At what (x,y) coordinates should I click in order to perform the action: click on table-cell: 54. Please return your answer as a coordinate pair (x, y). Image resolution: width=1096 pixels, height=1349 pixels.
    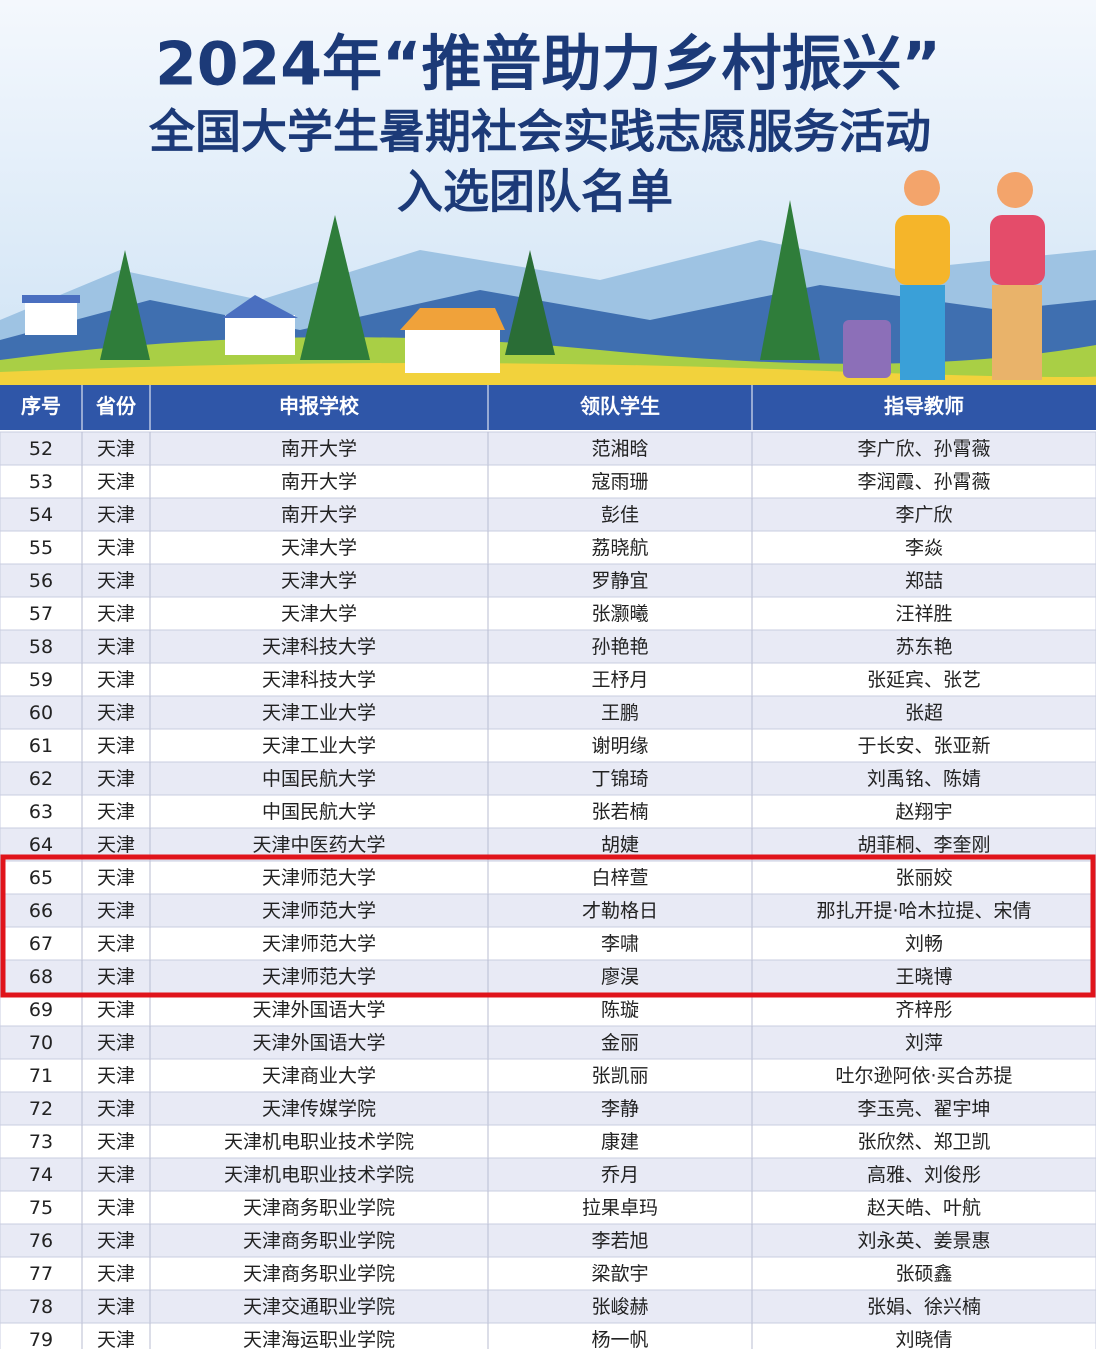
    Looking at the image, I should click on (41, 515).